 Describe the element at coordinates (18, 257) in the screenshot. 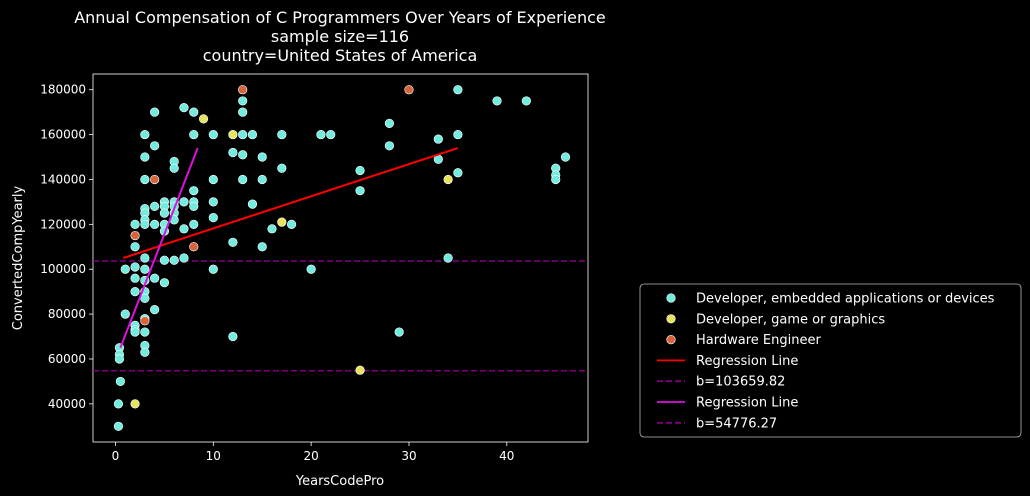

I see `y-axis-label: ConvertedCompYearly` at that location.